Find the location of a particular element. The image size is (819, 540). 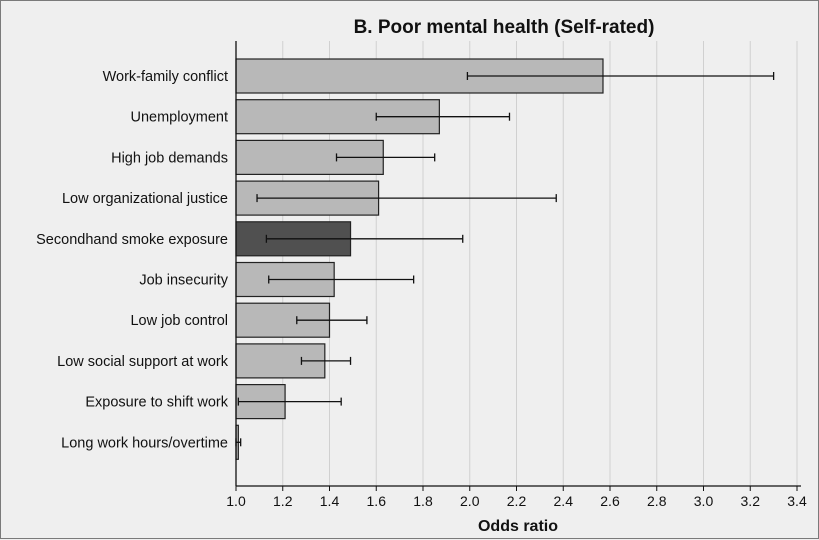

category-label: Work-family conflict is located at coordinates (165, 77).